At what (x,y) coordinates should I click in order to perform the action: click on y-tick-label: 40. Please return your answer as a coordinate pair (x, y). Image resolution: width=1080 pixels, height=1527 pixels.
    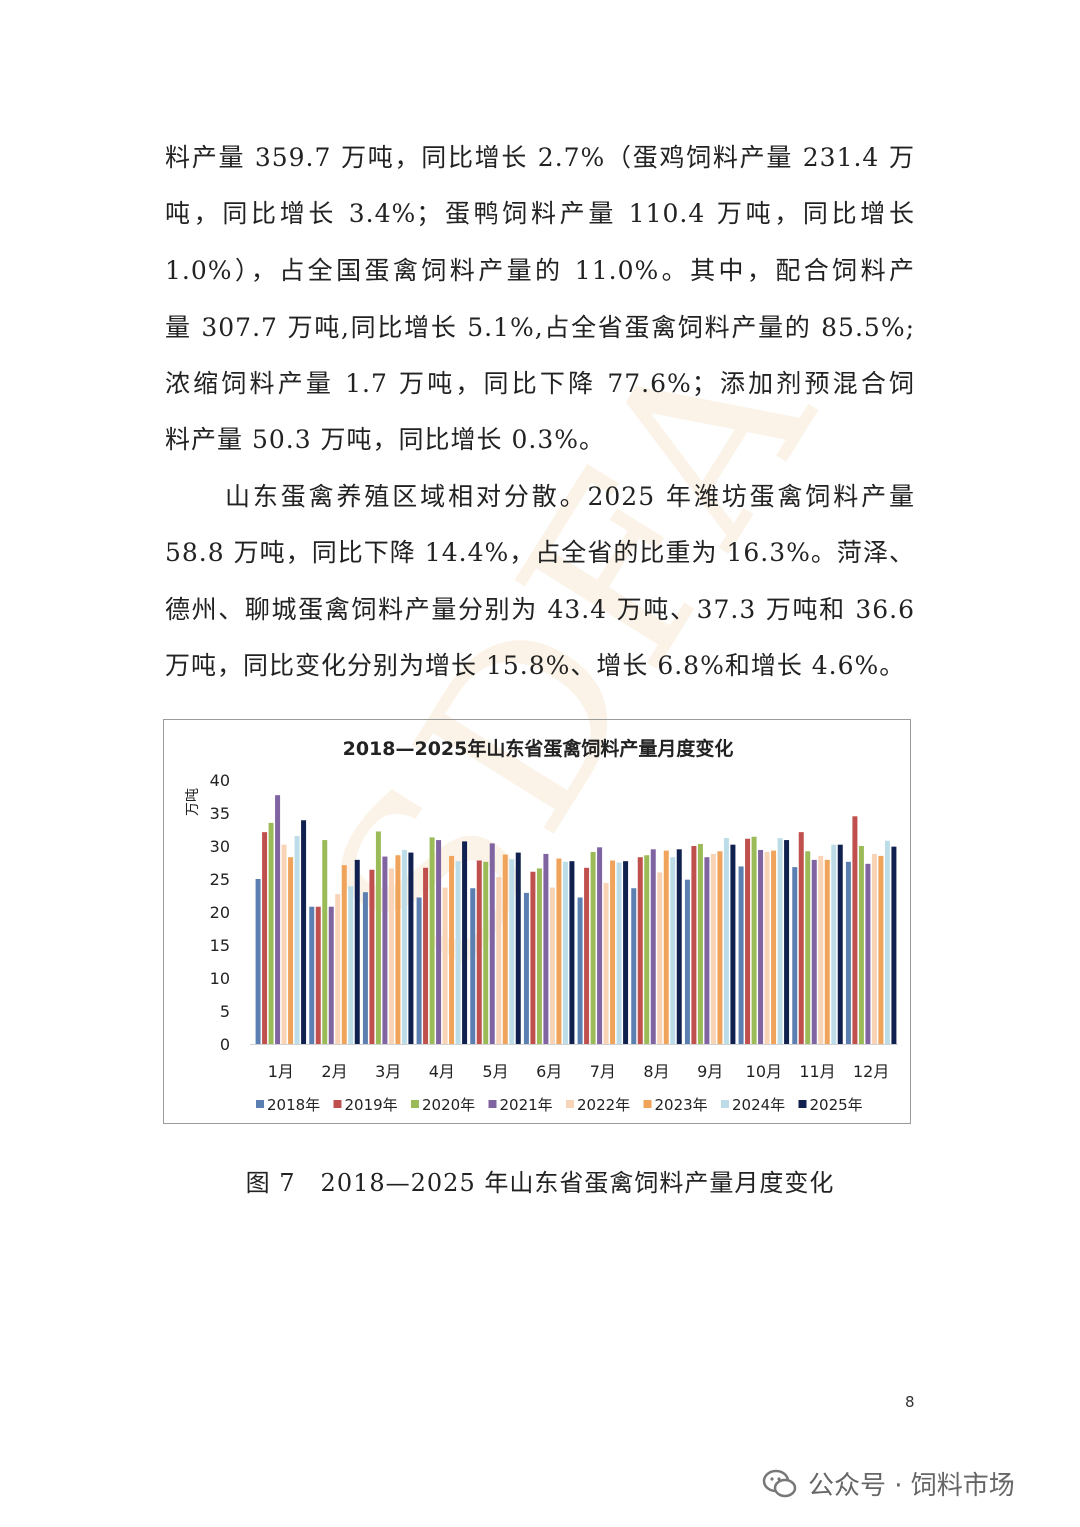
    Looking at the image, I should click on (220, 780).